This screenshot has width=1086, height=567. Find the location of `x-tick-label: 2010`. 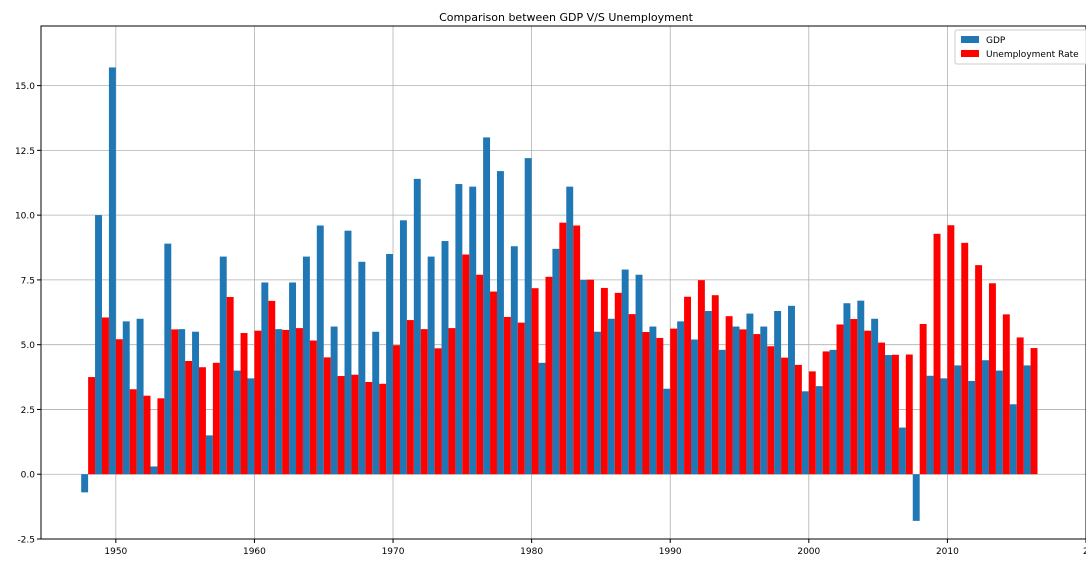

x-tick-label: 2010 is located at coordinates (947, 552).